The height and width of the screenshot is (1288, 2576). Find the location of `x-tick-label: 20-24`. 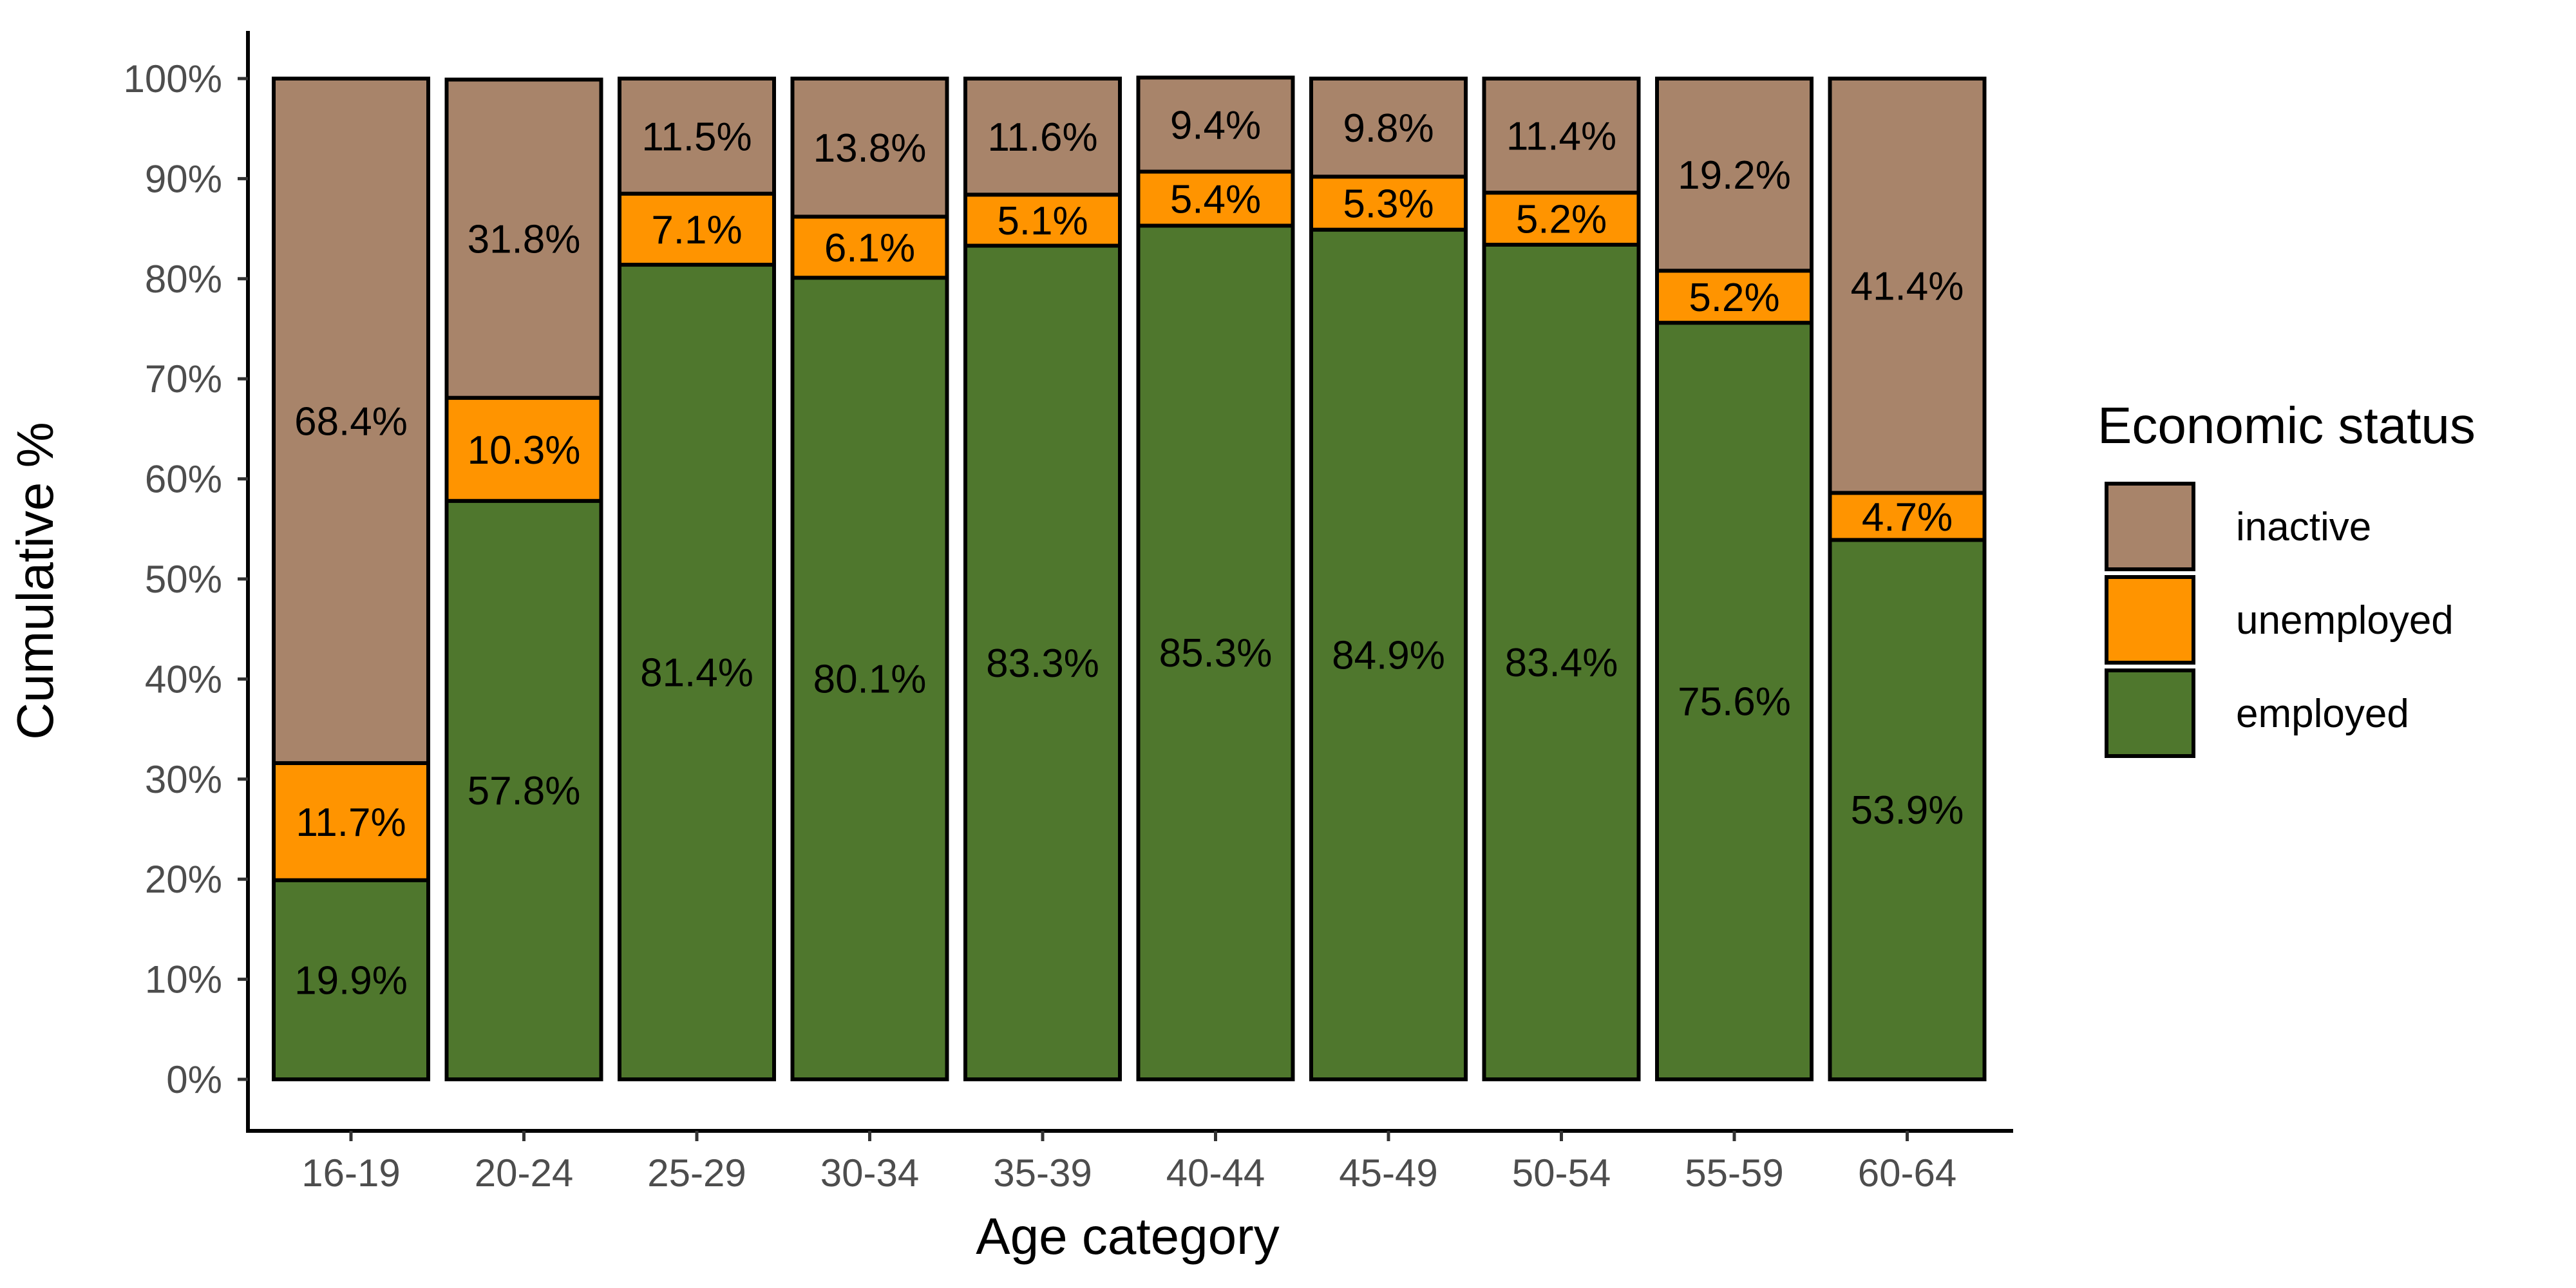

x-tick-label: 20-24 is located at coordinates (524, 1173).